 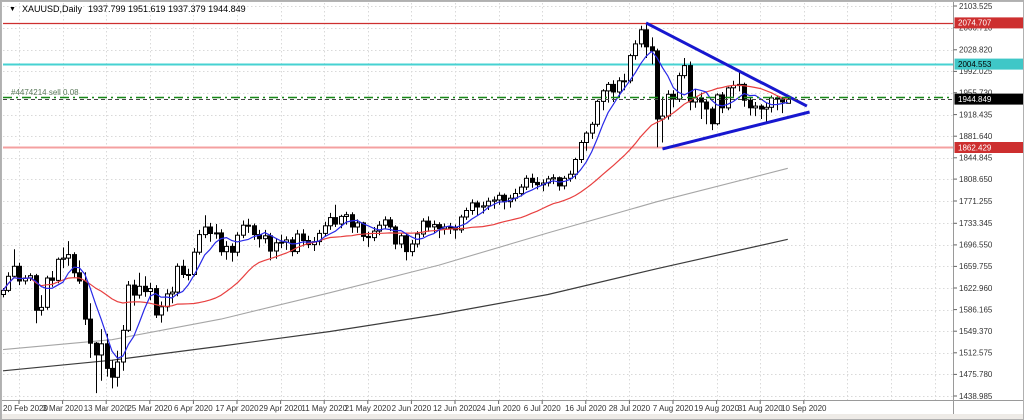 I want to click on svg-text: 21 May 2020, so click(x=368, y=408).